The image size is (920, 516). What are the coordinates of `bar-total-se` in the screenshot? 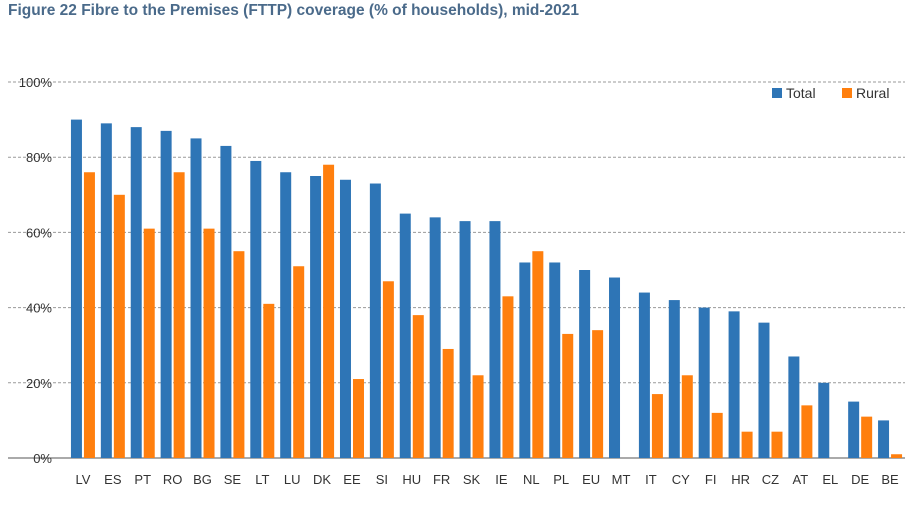 It's located at (226, 302).